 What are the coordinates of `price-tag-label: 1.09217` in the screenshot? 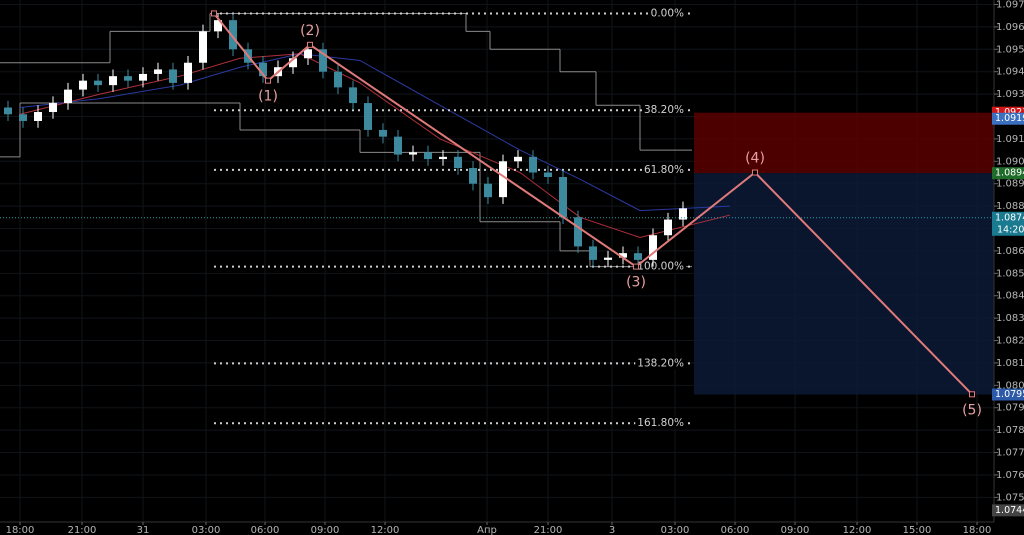 It's located at (1009, 112).